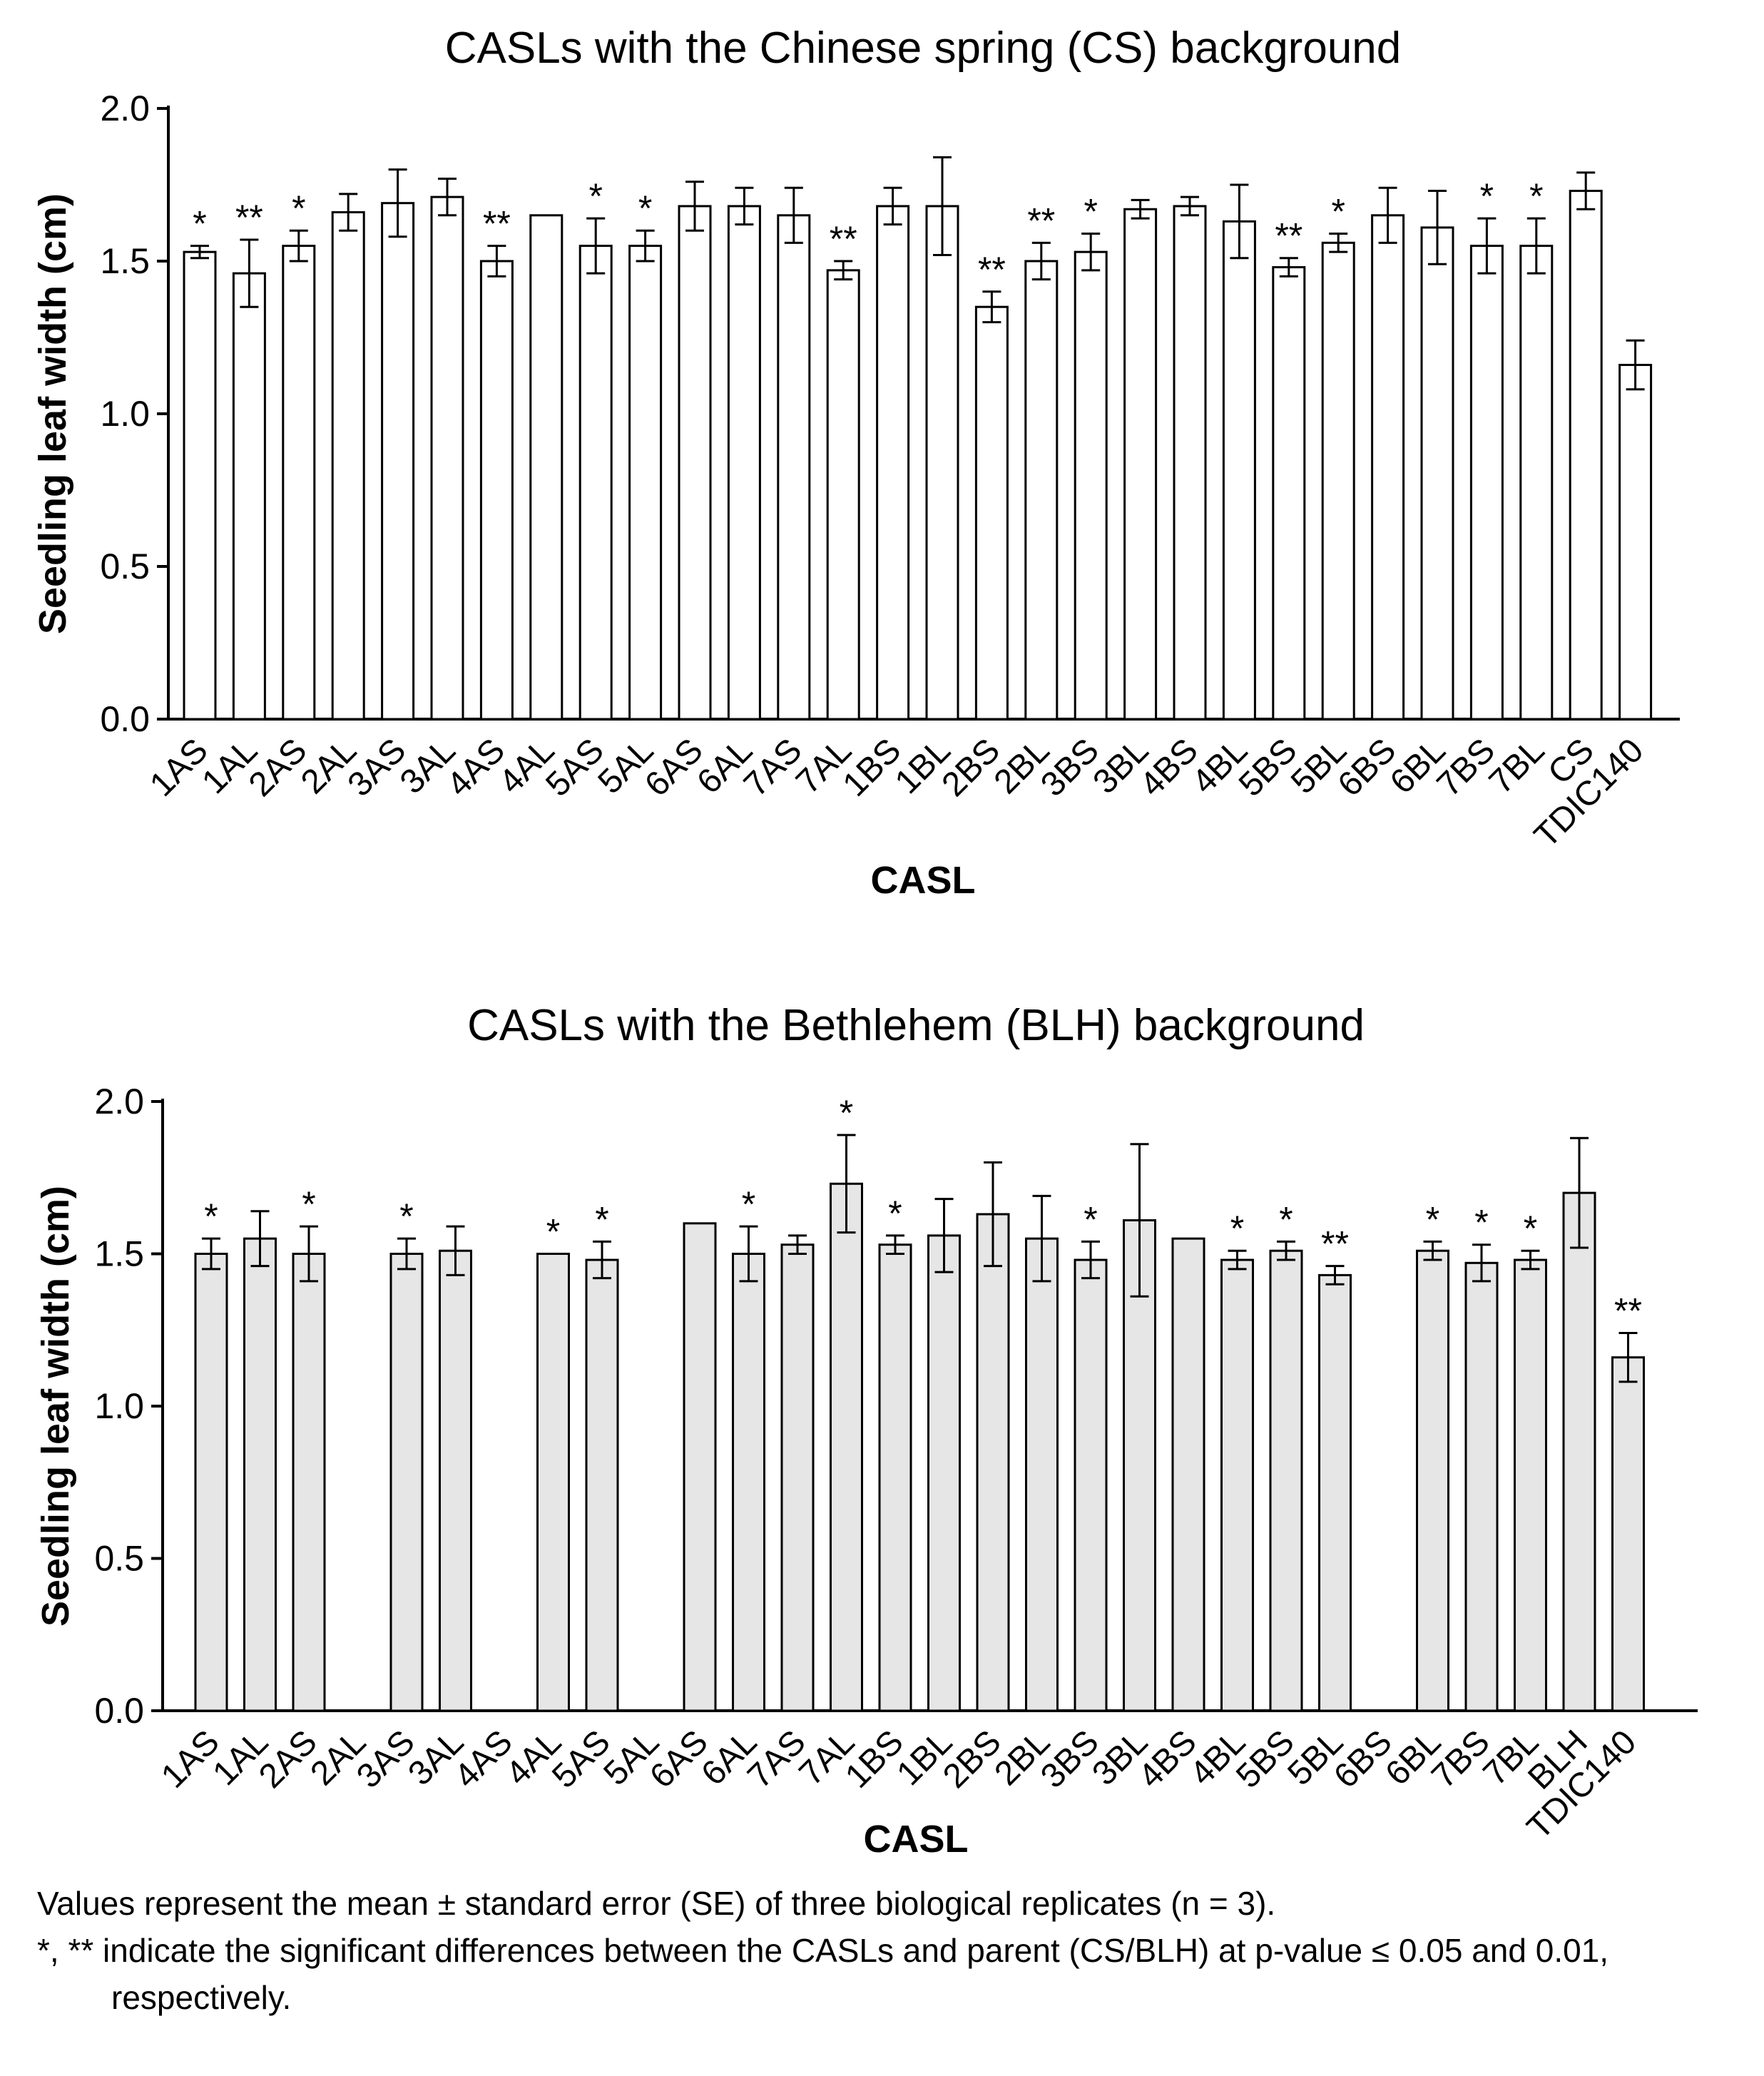  What do you see at coordinates (646, 483) in the screenshot?
I see `bar-5al` at bounding box center [646, 483].